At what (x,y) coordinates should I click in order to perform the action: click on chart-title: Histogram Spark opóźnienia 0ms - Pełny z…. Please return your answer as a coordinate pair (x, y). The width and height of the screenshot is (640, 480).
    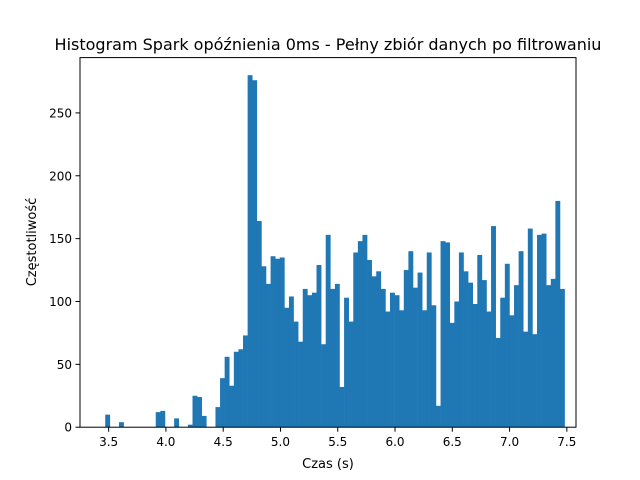
    Looking at the image, I should click on (328, 44).